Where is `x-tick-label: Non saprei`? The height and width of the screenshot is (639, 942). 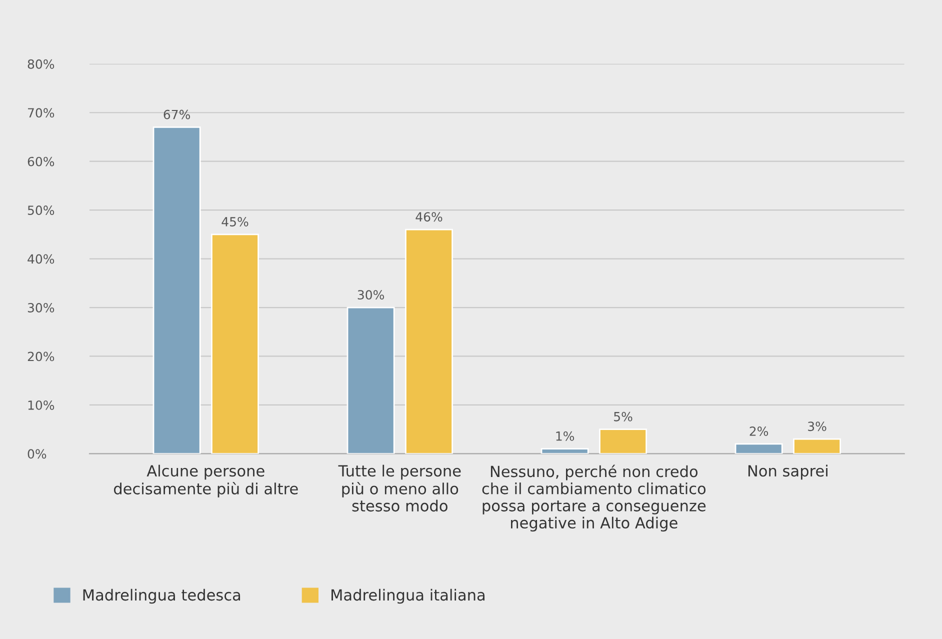
x-tick-label: Non saprei is located at coordinates (788, 472).